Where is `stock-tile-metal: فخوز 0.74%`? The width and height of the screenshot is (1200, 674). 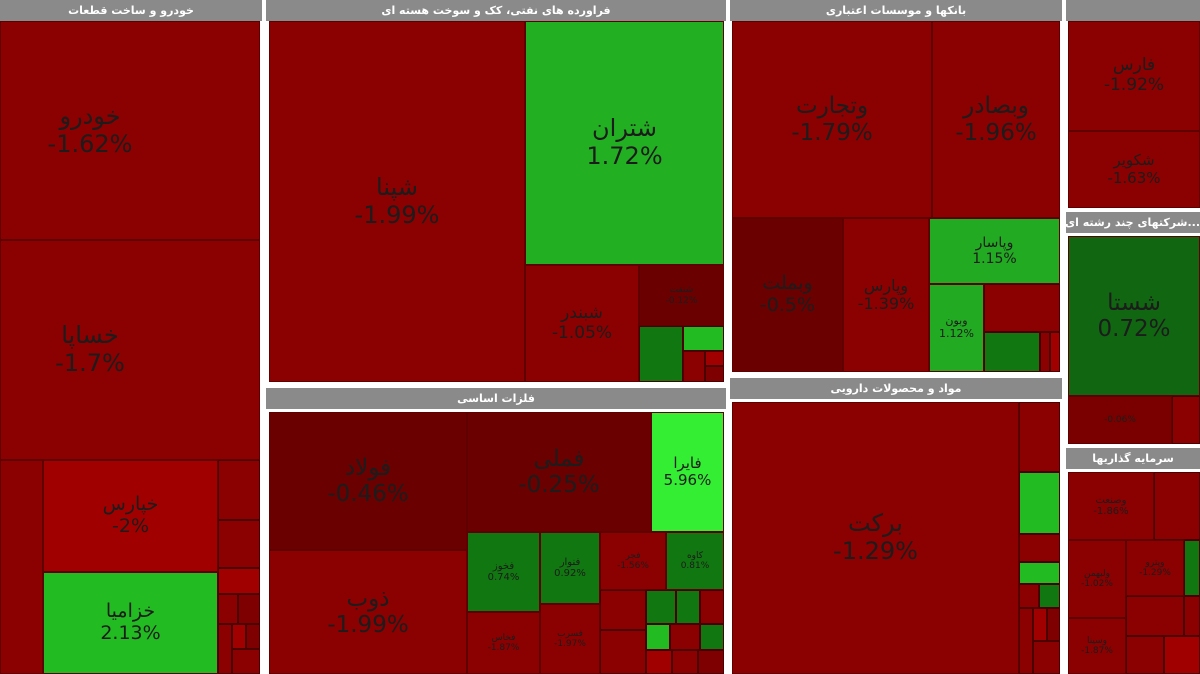
stock-tile-metal: فخوز 0.74% is located at coordinates (503, 572).